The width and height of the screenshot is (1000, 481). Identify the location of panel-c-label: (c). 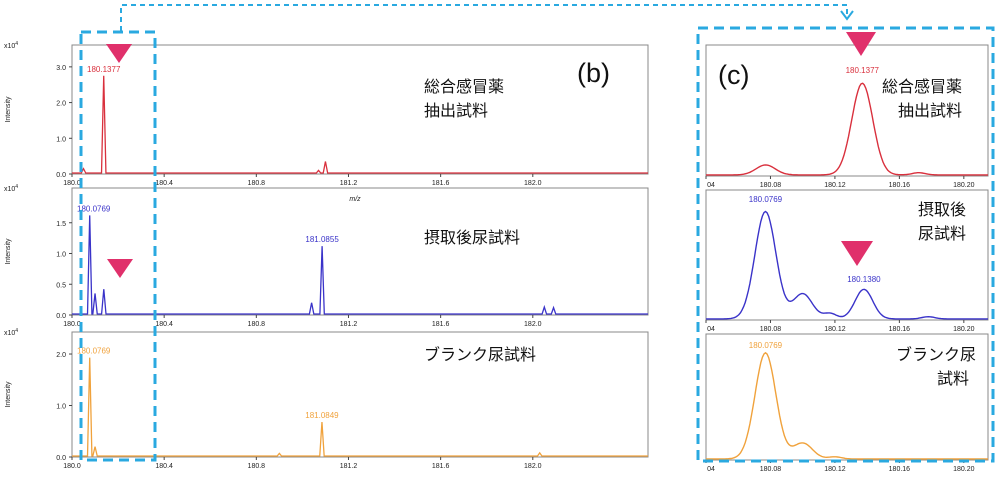
(734, 75).